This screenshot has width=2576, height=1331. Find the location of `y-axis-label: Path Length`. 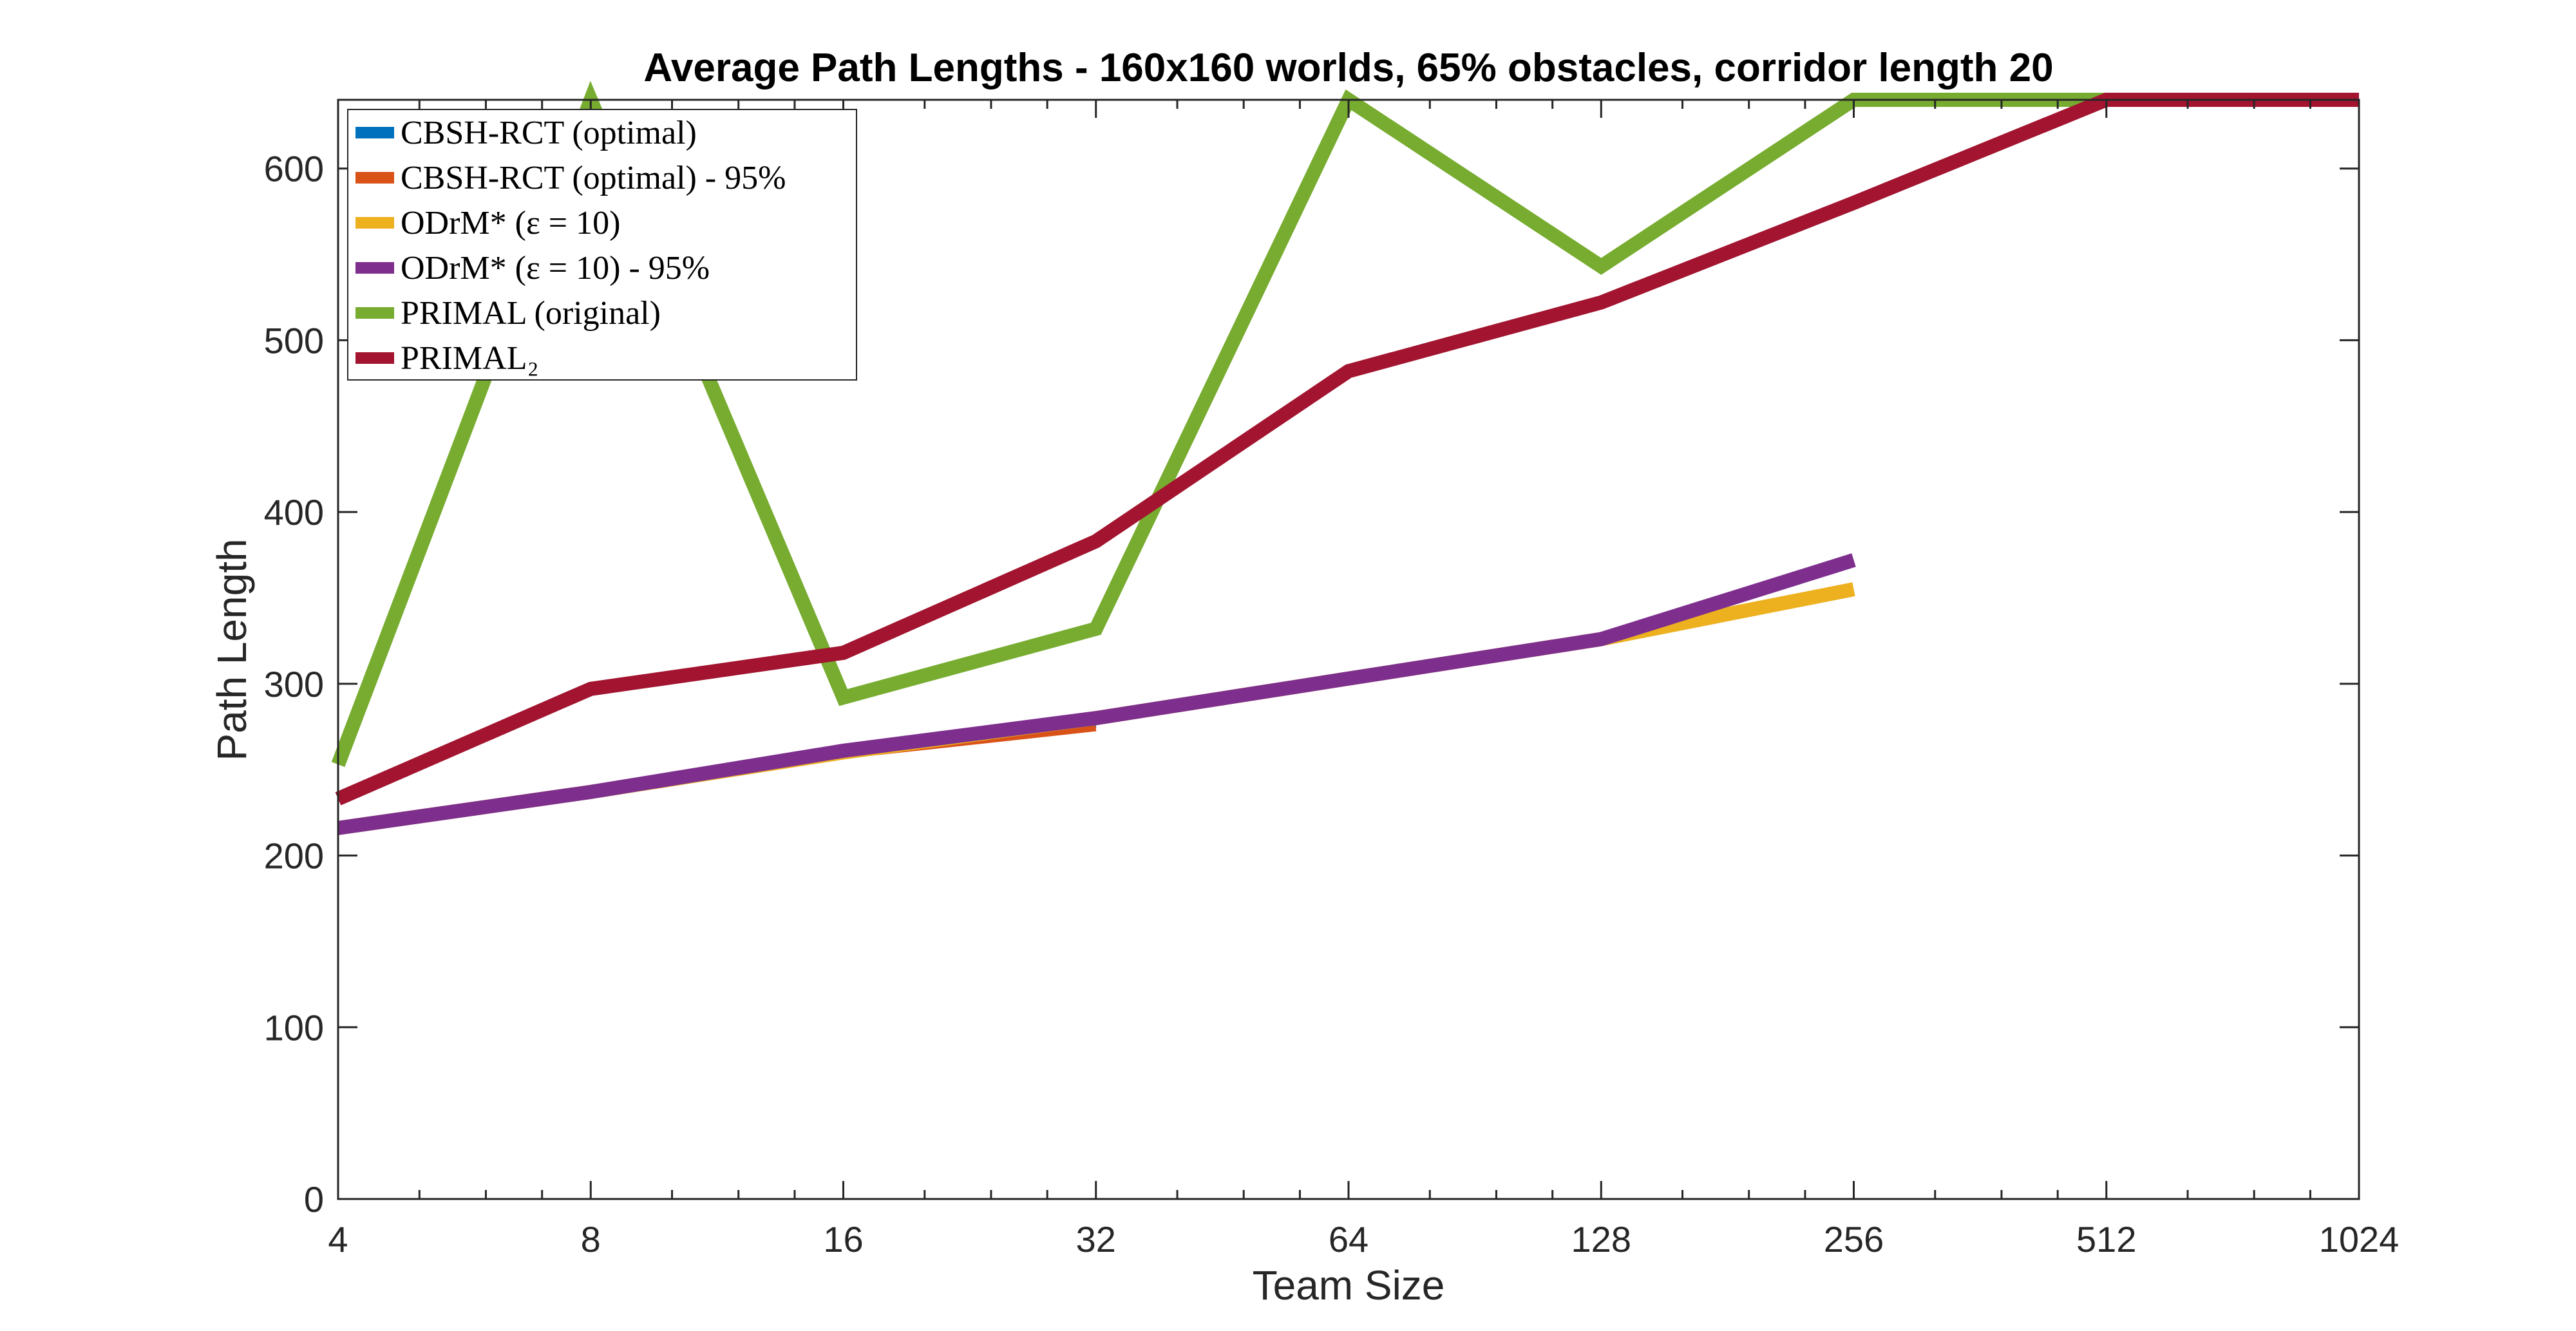

y-axis-label: Path Length is located at coordinates (232, 649).